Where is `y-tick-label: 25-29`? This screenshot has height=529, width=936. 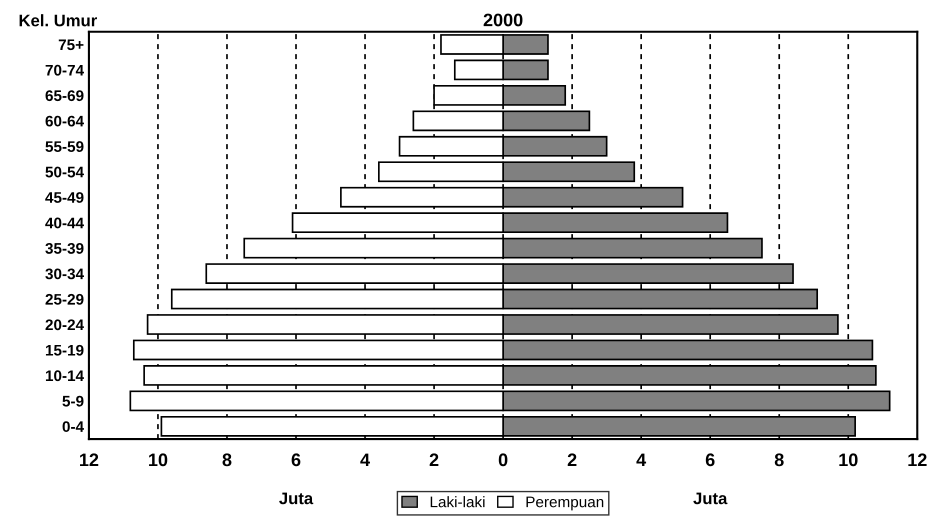 y-tick-label: 25-29 is located at coordinates (65, 299).